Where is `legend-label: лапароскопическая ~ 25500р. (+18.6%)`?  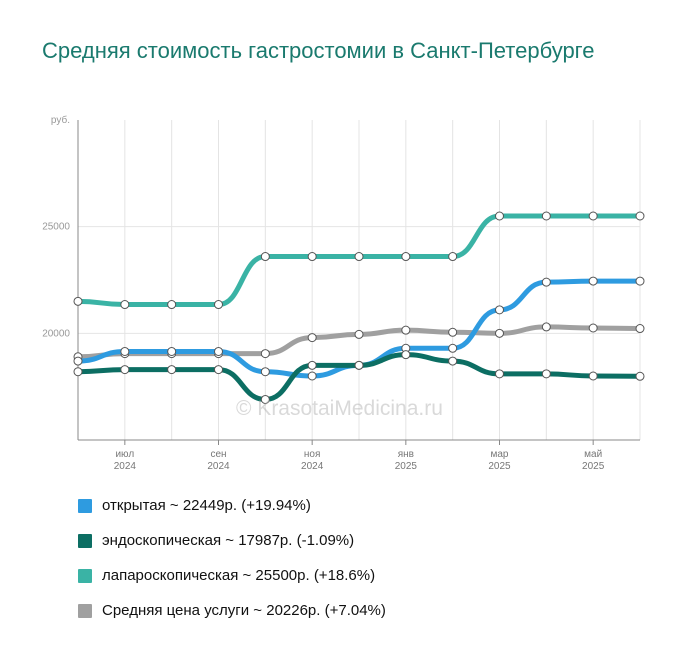
legend-label: лапароскопическая ~ 25500р. (+18.6%) is located at coordinates (239, 575).